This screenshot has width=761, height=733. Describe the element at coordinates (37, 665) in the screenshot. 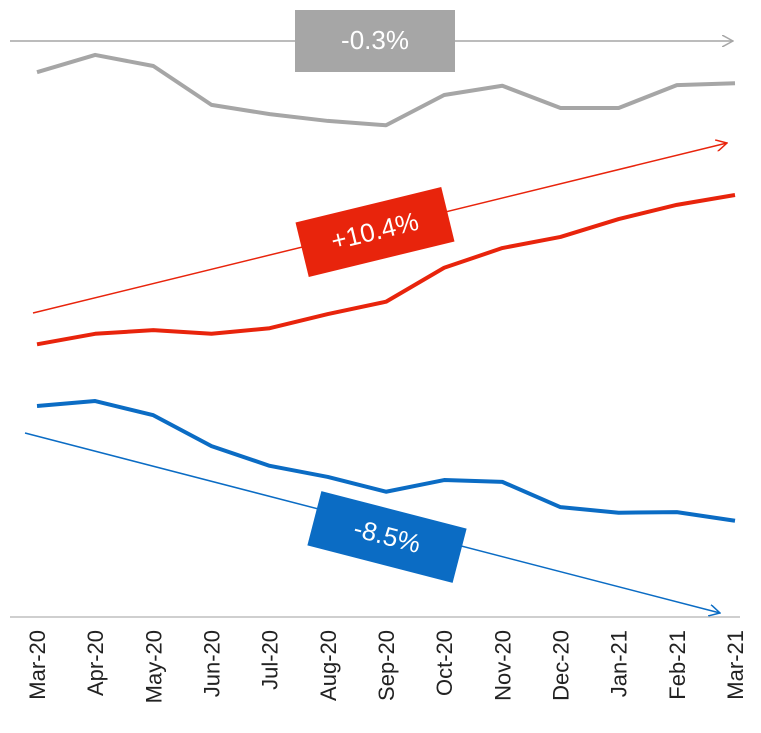

I see `x-tick-label: Mar-20` at that location.